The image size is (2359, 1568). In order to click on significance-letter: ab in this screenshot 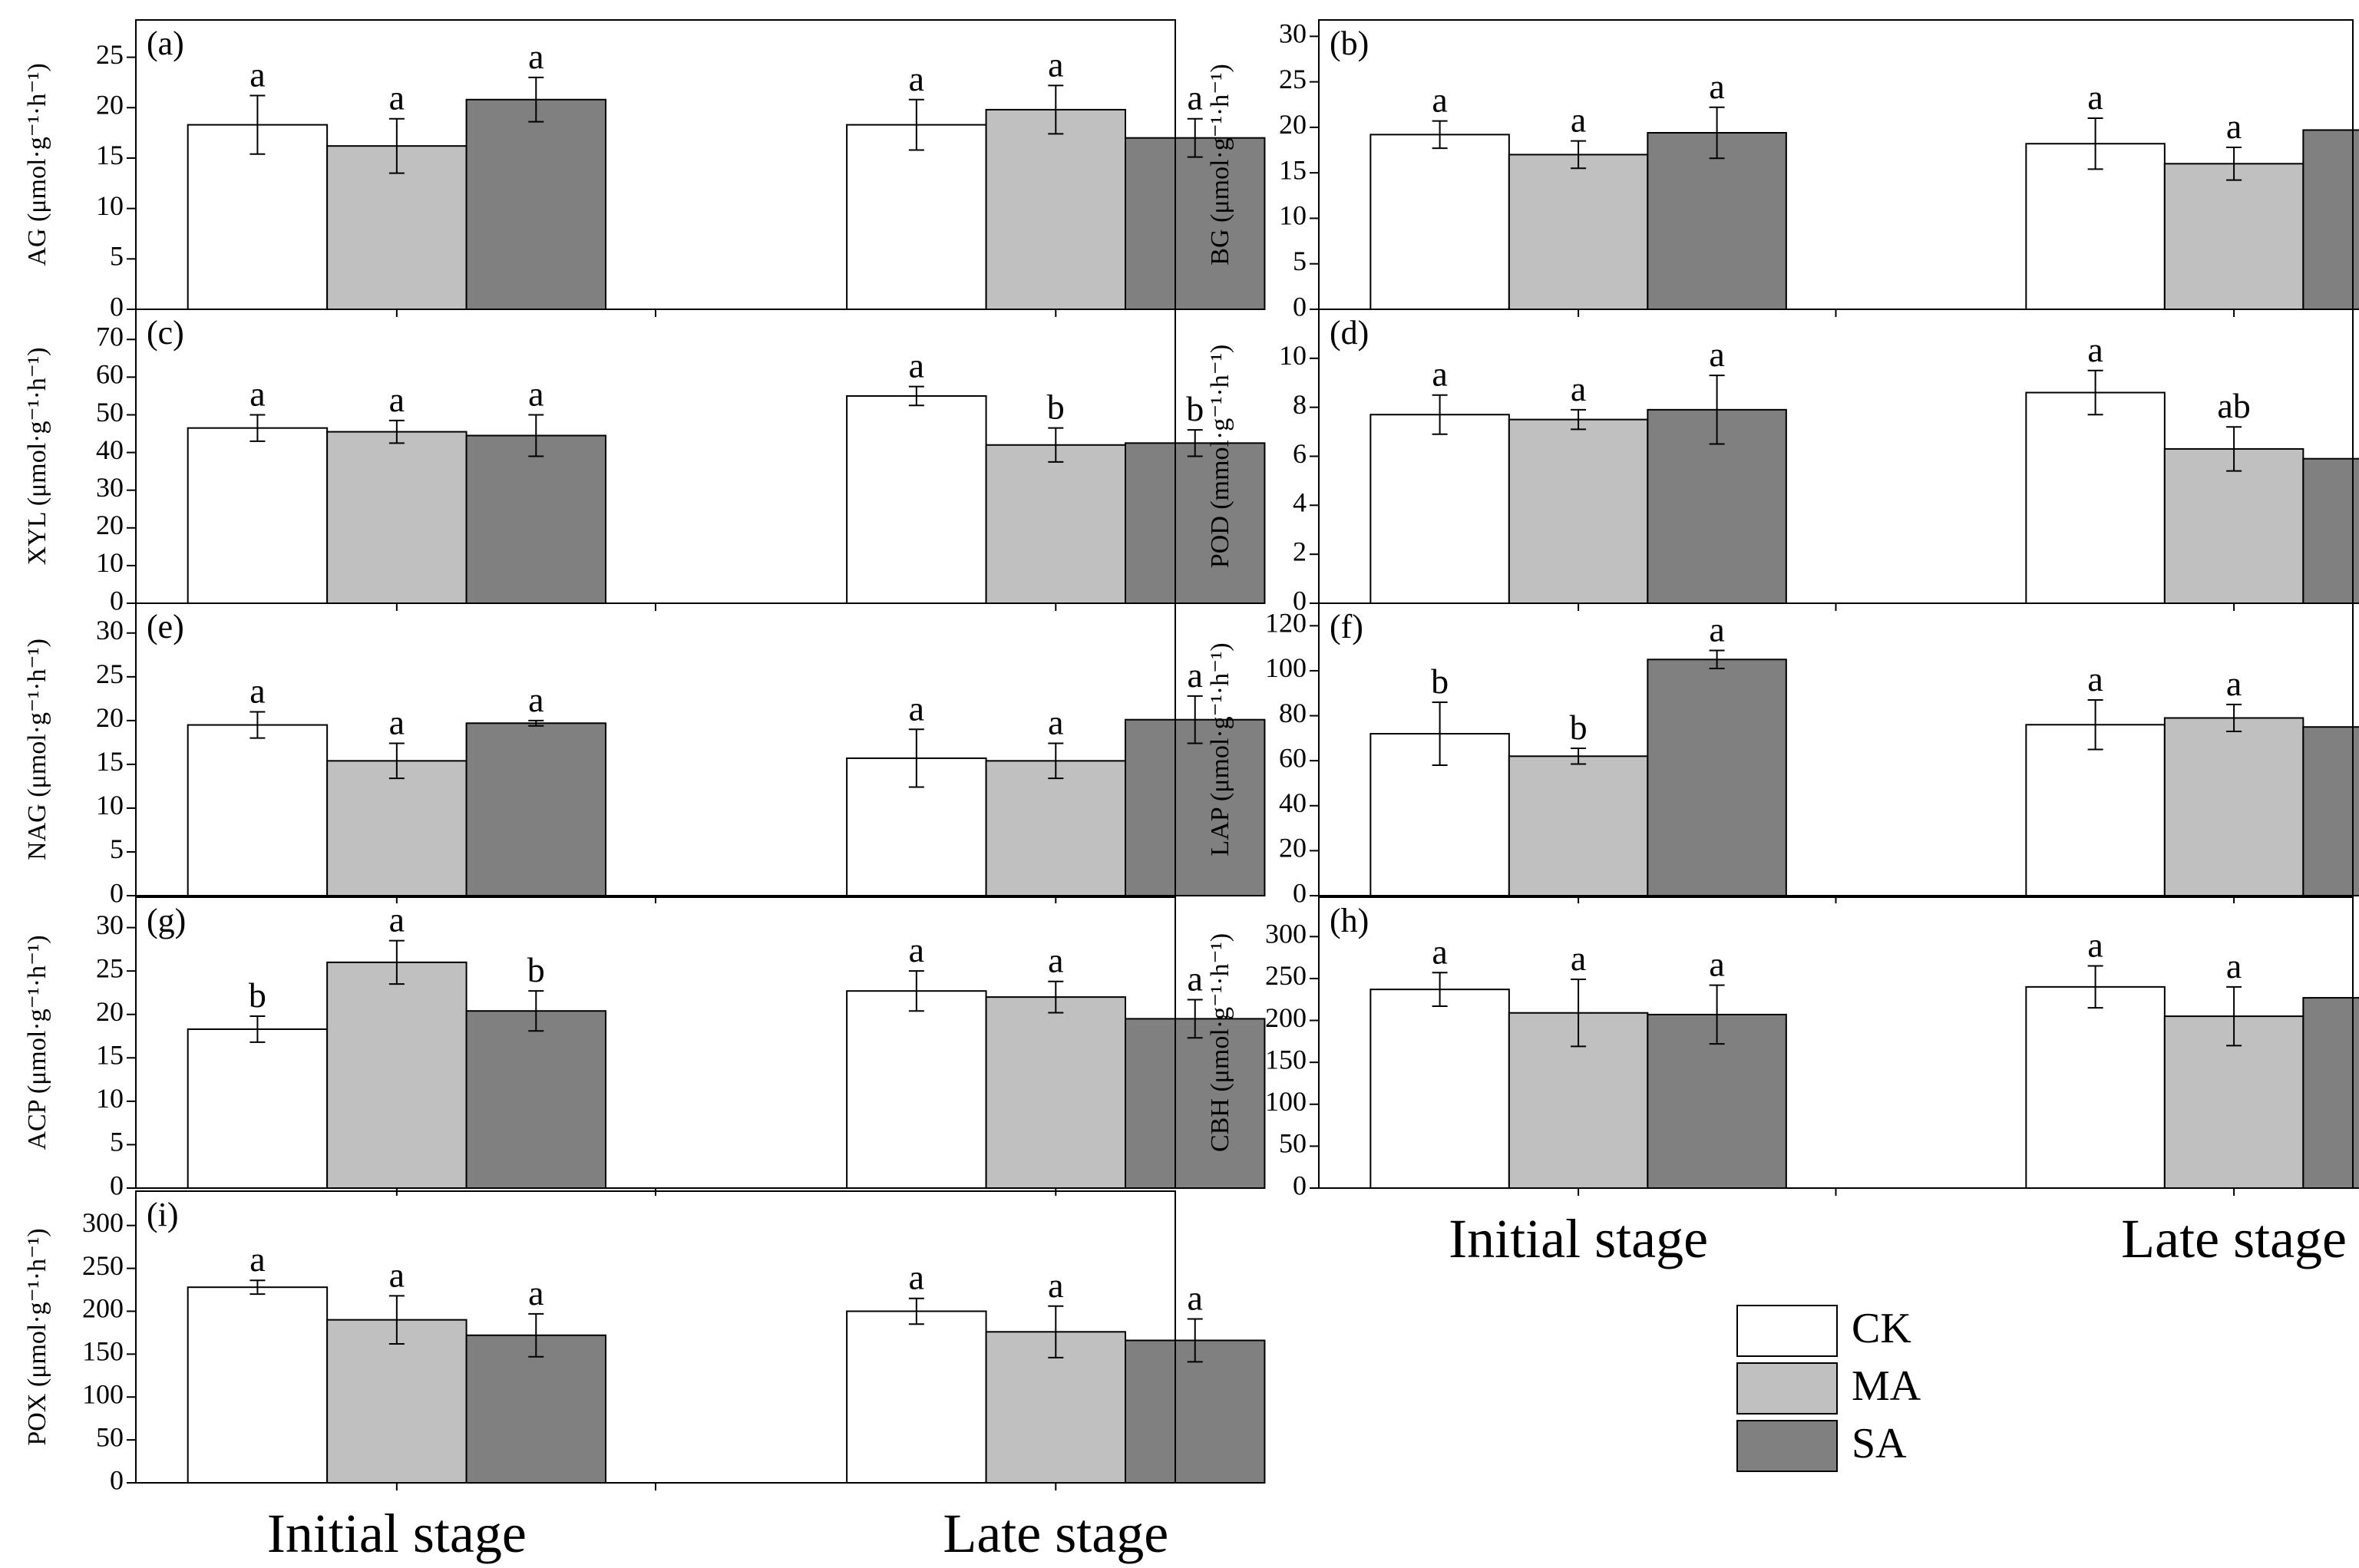, I will do `click(2233, 406)`.